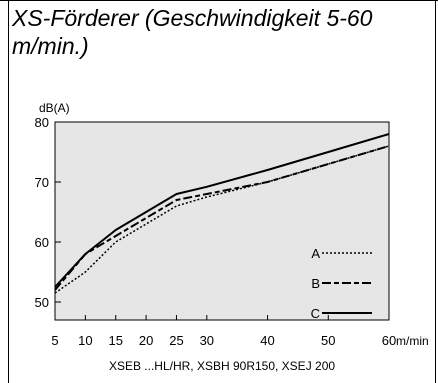  I want to click on x-tick-label: 50, so click(328, 340).